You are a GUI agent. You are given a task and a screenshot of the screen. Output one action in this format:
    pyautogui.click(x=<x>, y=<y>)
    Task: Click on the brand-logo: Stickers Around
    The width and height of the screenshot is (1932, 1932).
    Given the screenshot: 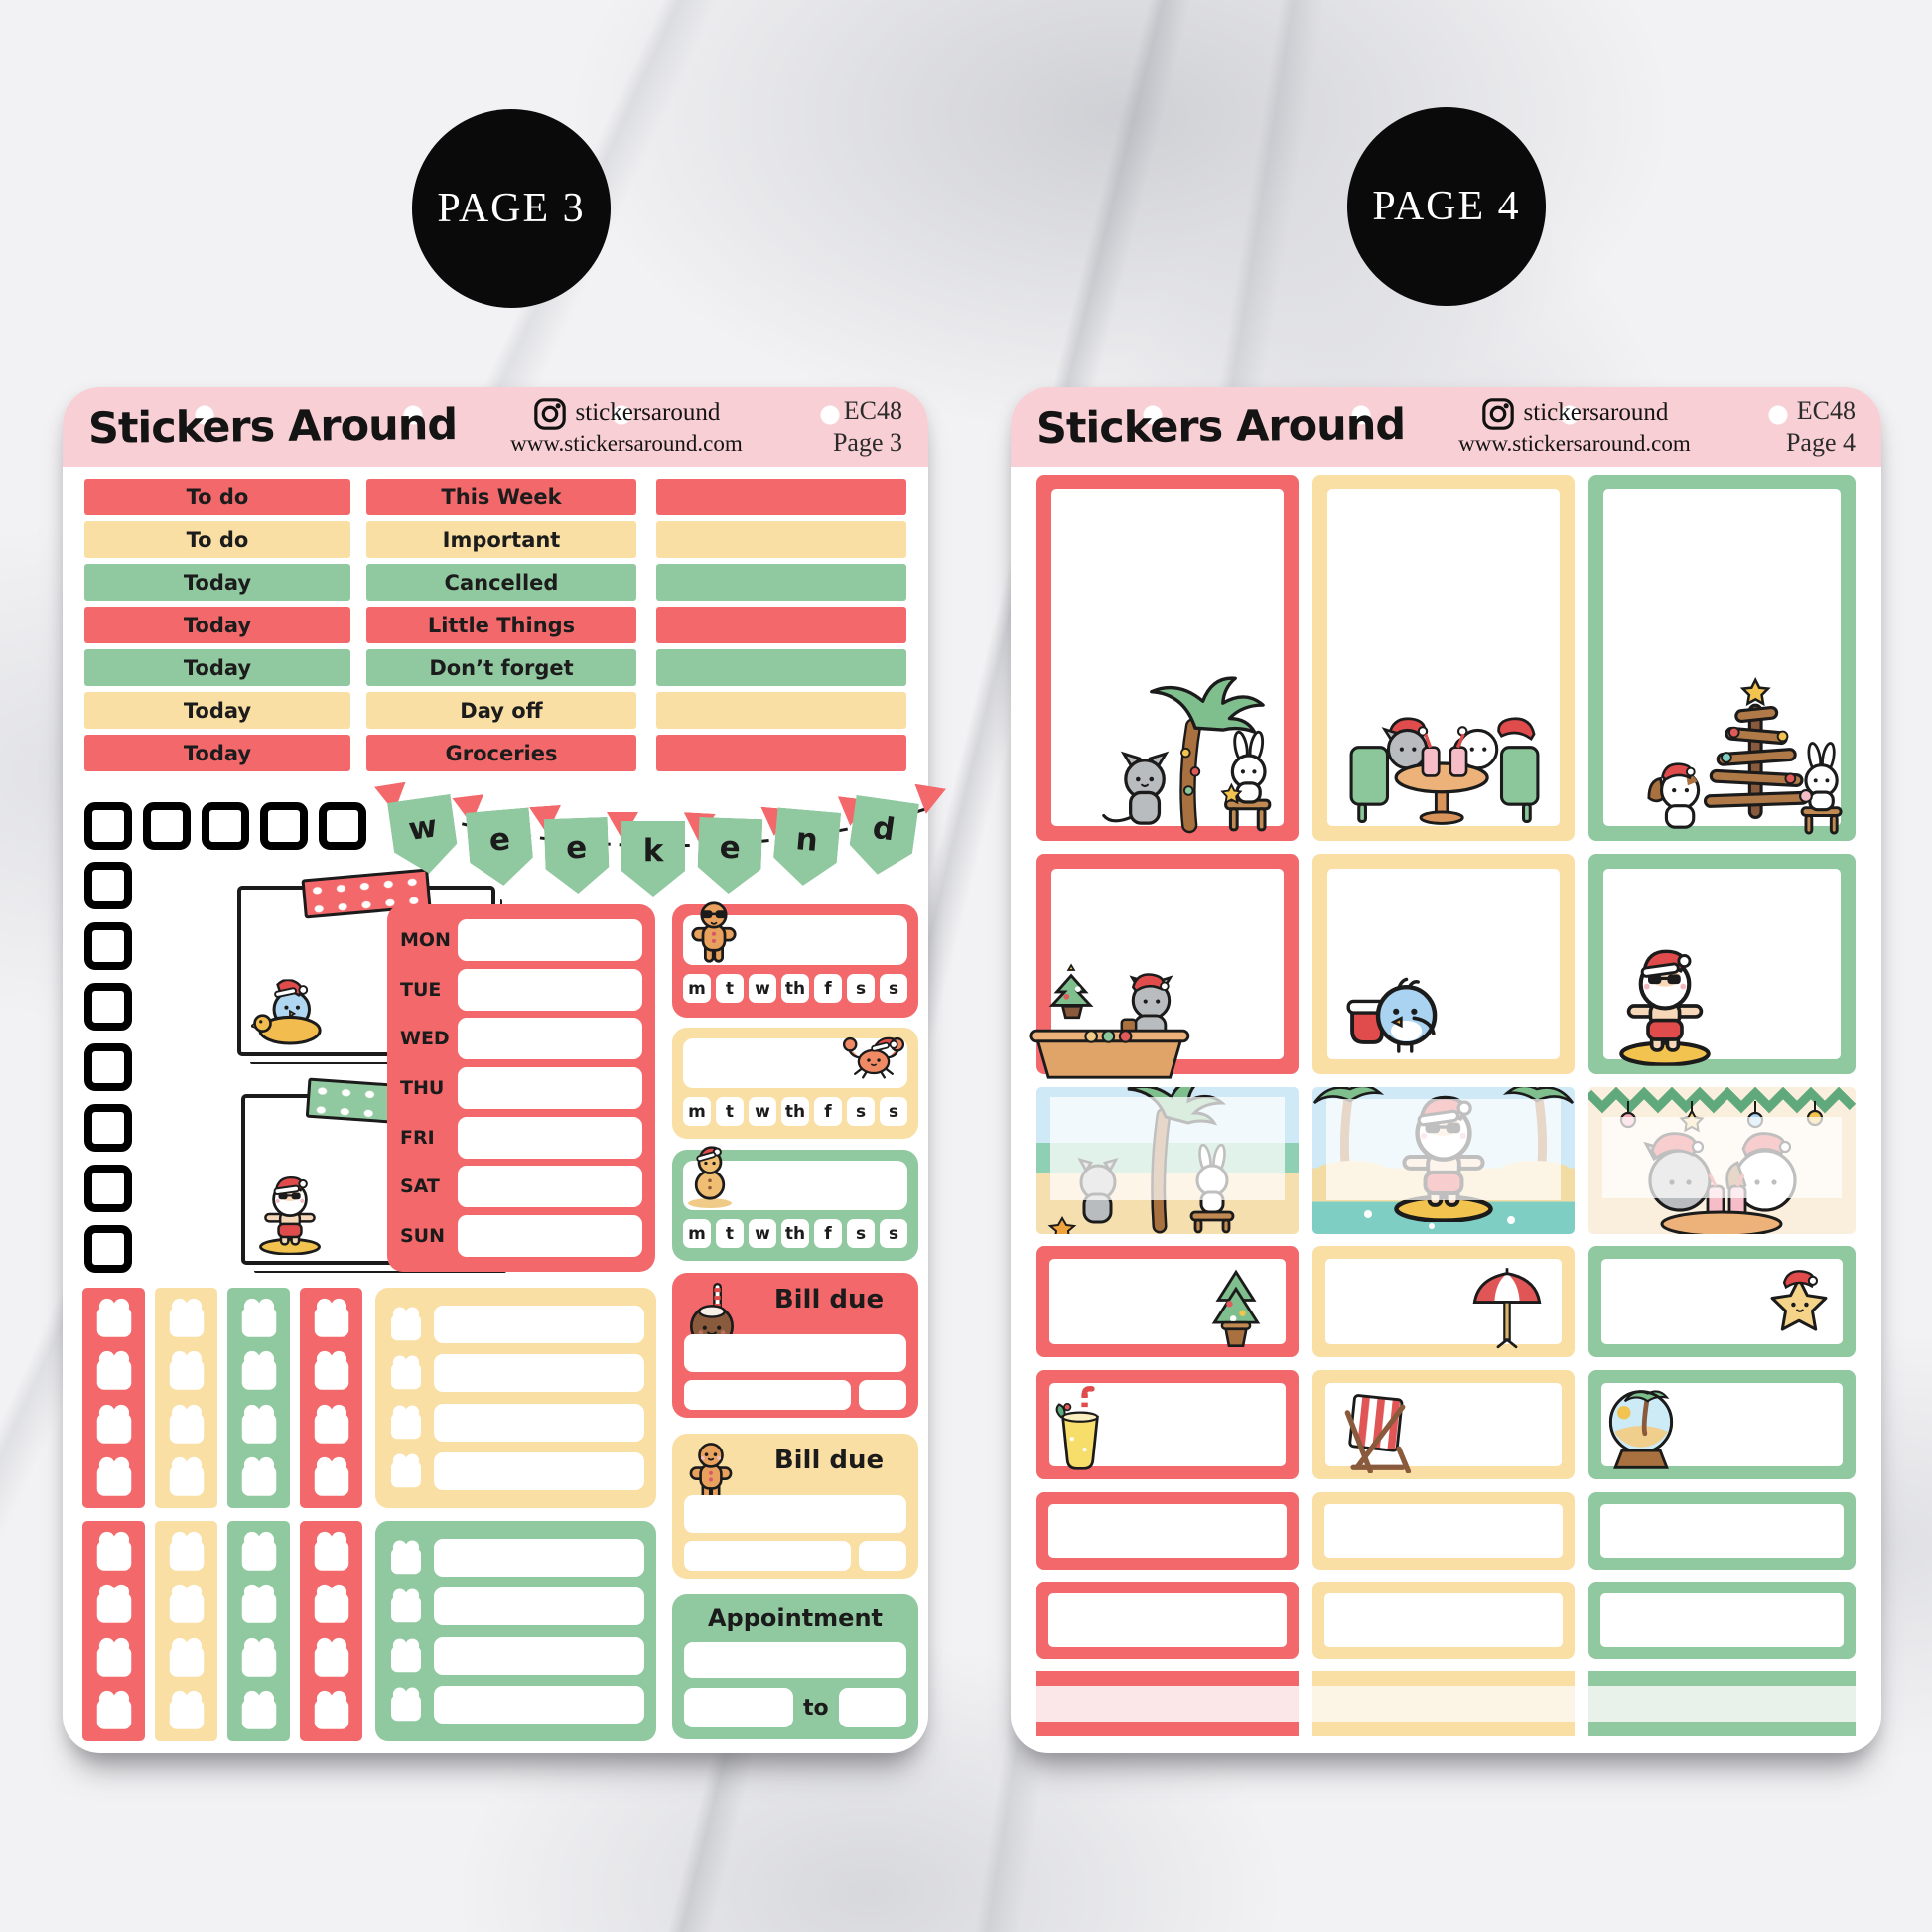 What is the action you would take?
    pyautogui.click(x=272, y=427)
    